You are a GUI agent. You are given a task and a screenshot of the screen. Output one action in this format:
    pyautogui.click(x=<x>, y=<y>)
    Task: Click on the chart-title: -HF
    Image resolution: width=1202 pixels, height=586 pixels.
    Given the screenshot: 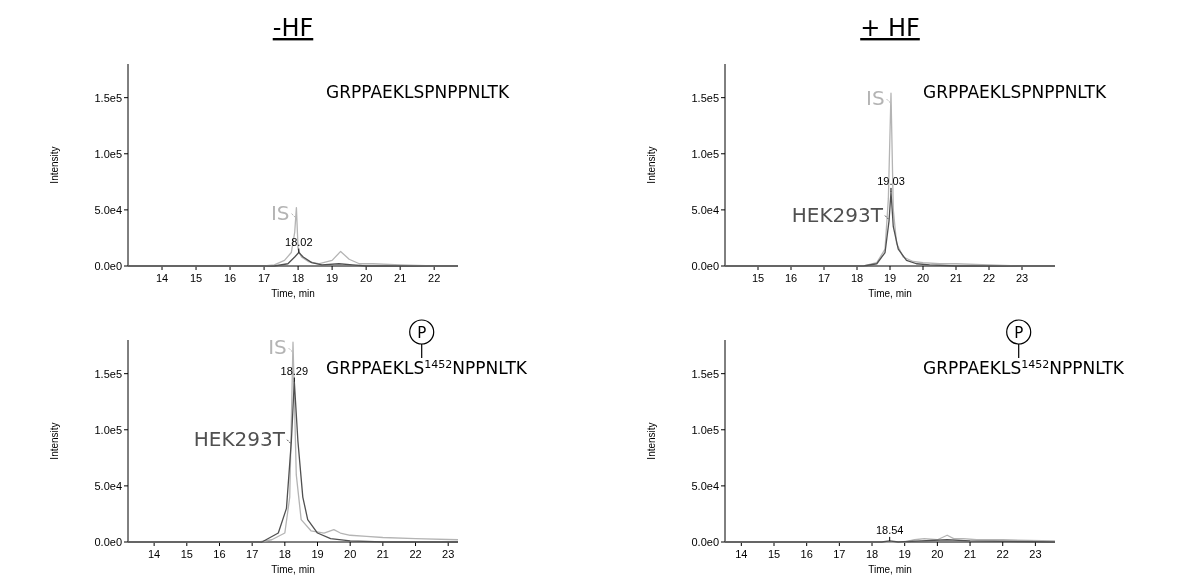 What is the action you would take?
    pyautogui.click(x=293, y=28)
    